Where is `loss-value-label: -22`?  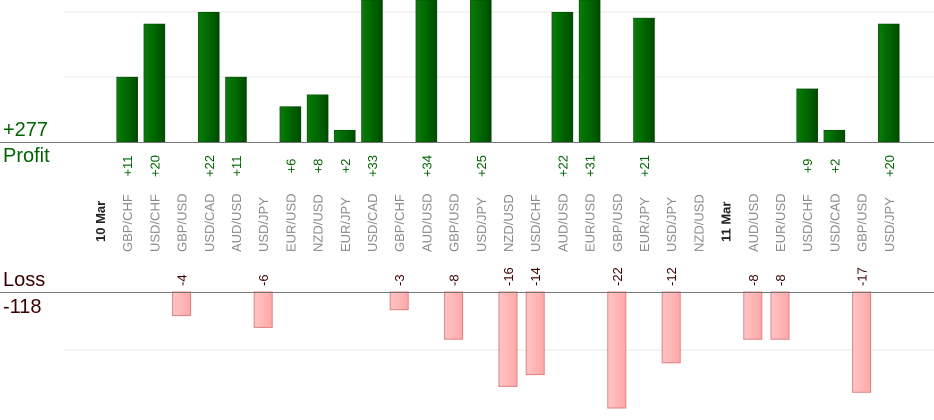 loss-value-label: -22 is located at coordinates (617, 276).